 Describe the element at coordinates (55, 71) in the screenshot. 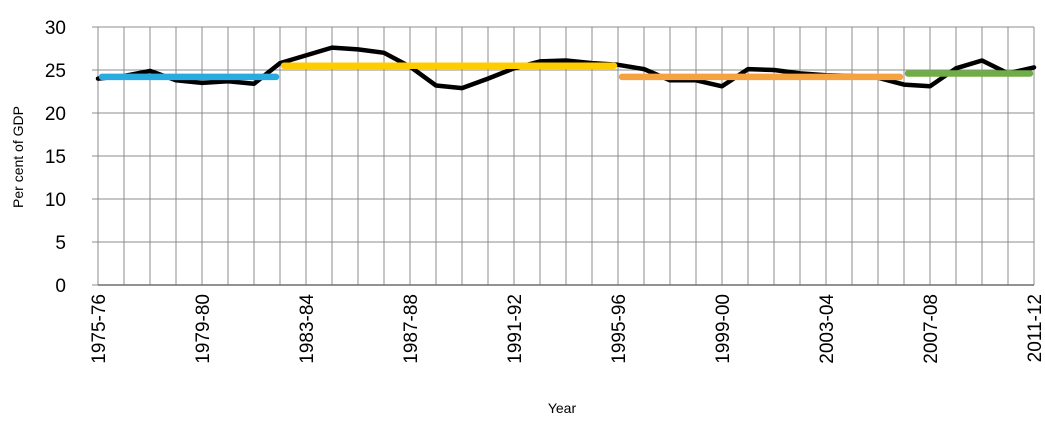

I see `y-tick-label: 25` at that location.